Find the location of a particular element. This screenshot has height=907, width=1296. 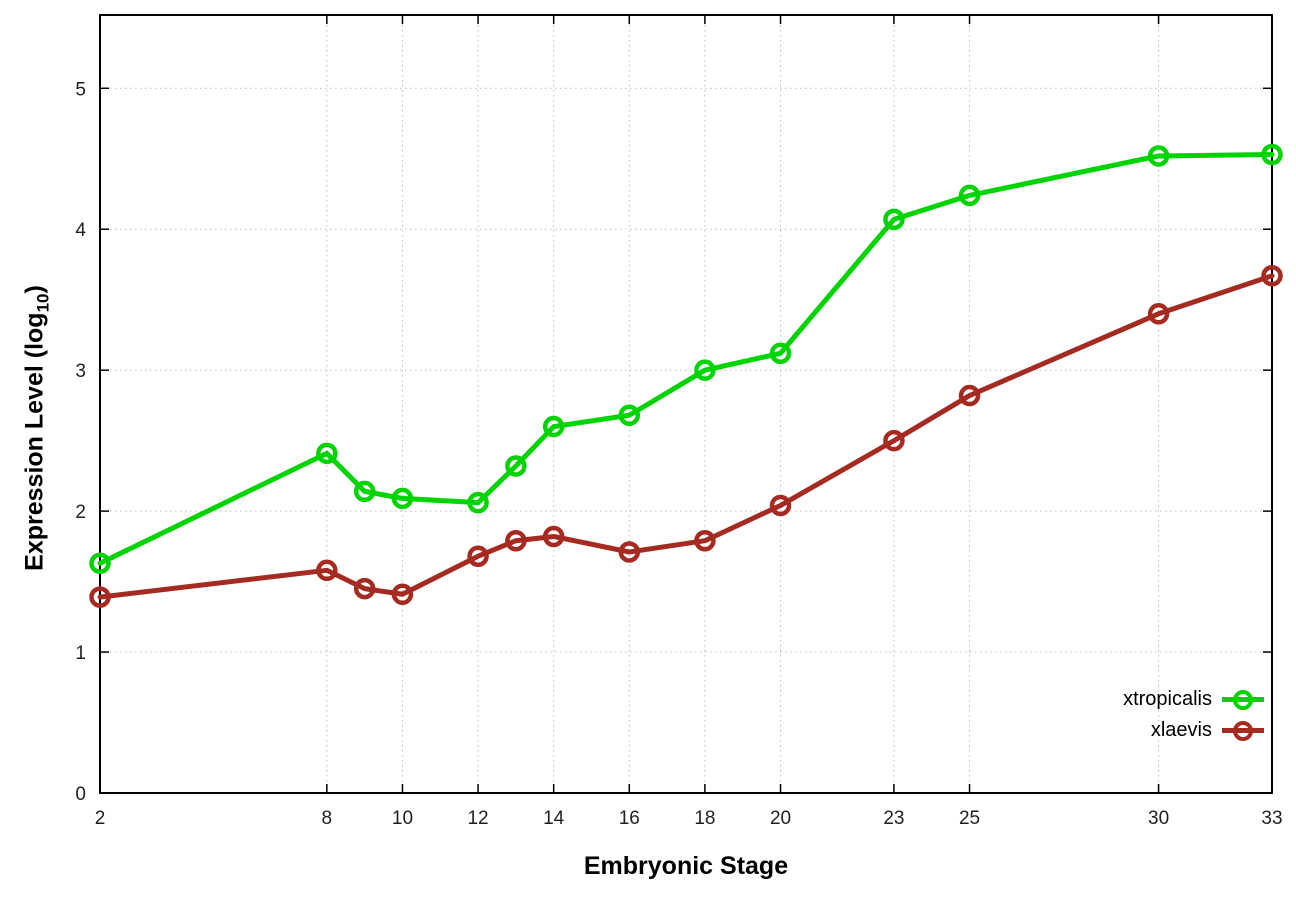

x-tick-label: 20 is located at coordinates (780, 818).